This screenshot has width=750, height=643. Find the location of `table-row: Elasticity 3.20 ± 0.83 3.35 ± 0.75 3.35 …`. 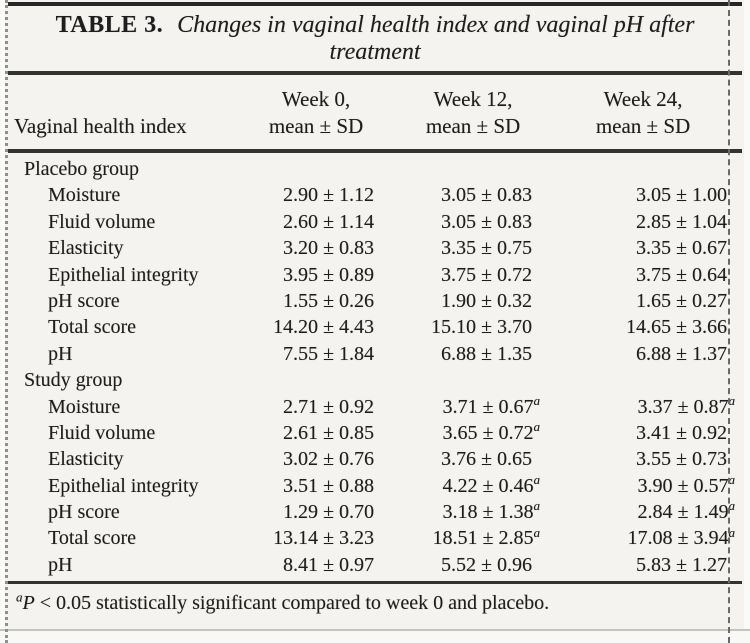

table-row: Elasticity 3.20 ± 0.83 3.35 ± 0.75 3.35 … is located at coordinates (372, 248).